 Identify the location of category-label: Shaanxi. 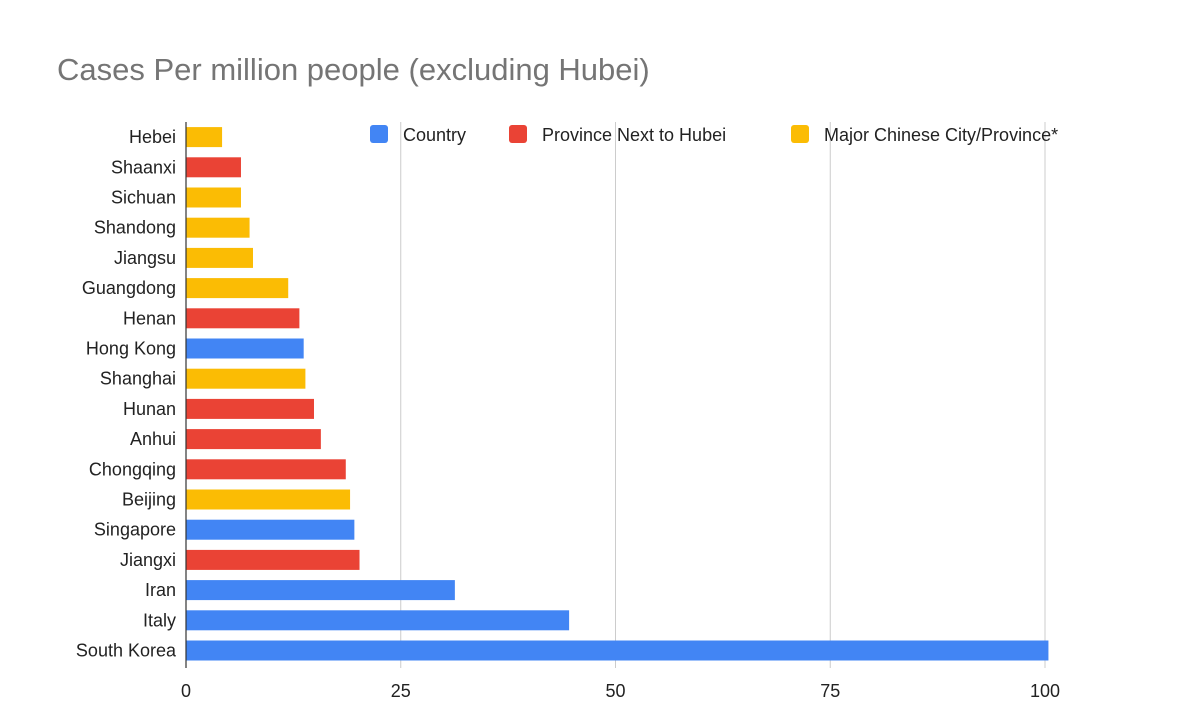
(143, 167).